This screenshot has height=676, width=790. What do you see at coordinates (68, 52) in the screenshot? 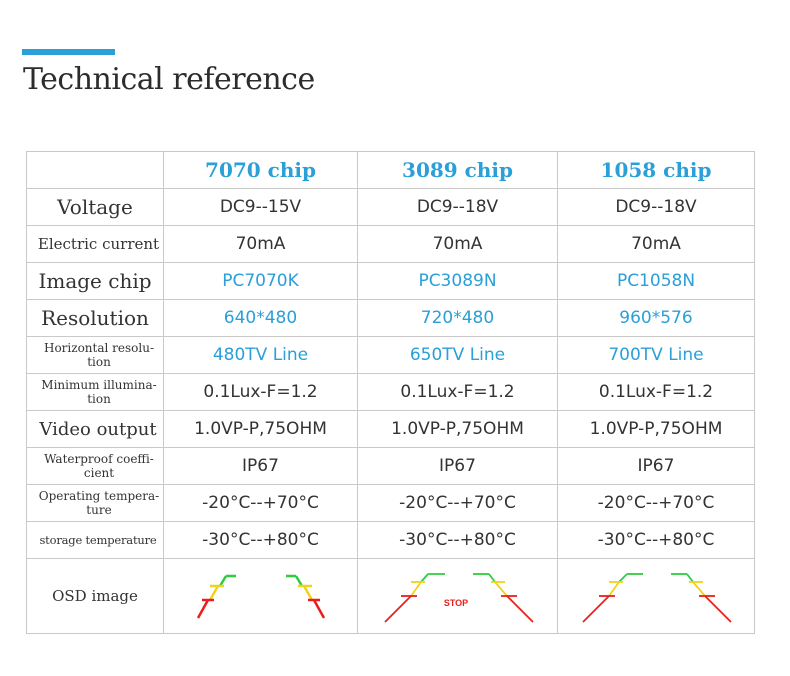
I see `title-accent-bar` at bounding box center [68, 52].